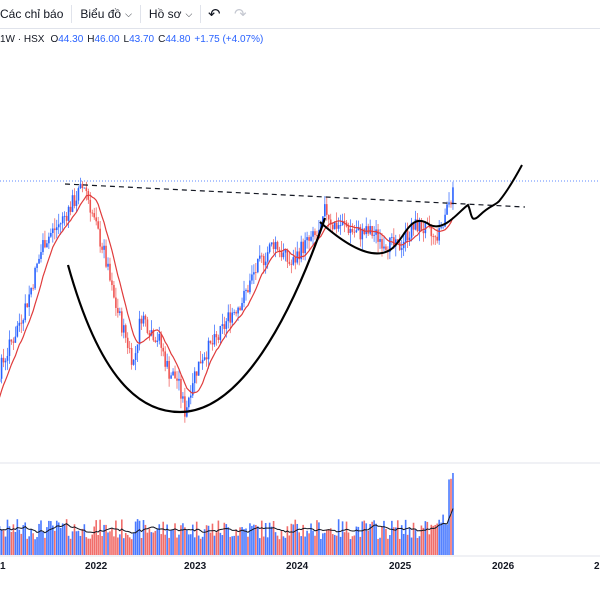  Describe the element at coordinates (126, 39) in the screenshot. I see `low-key: L` at that location.